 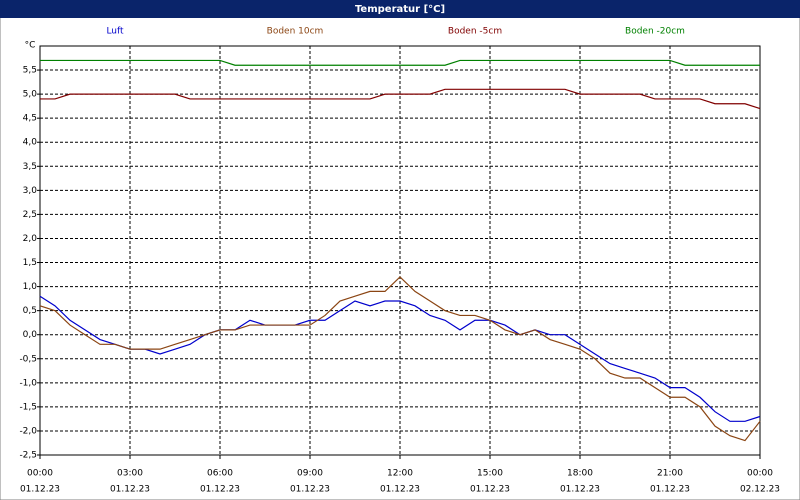 What do you see at coordinates (220, 474) in the screenshot?
I see `x-tick-label: 06:00` at bounding box center [220, 474].